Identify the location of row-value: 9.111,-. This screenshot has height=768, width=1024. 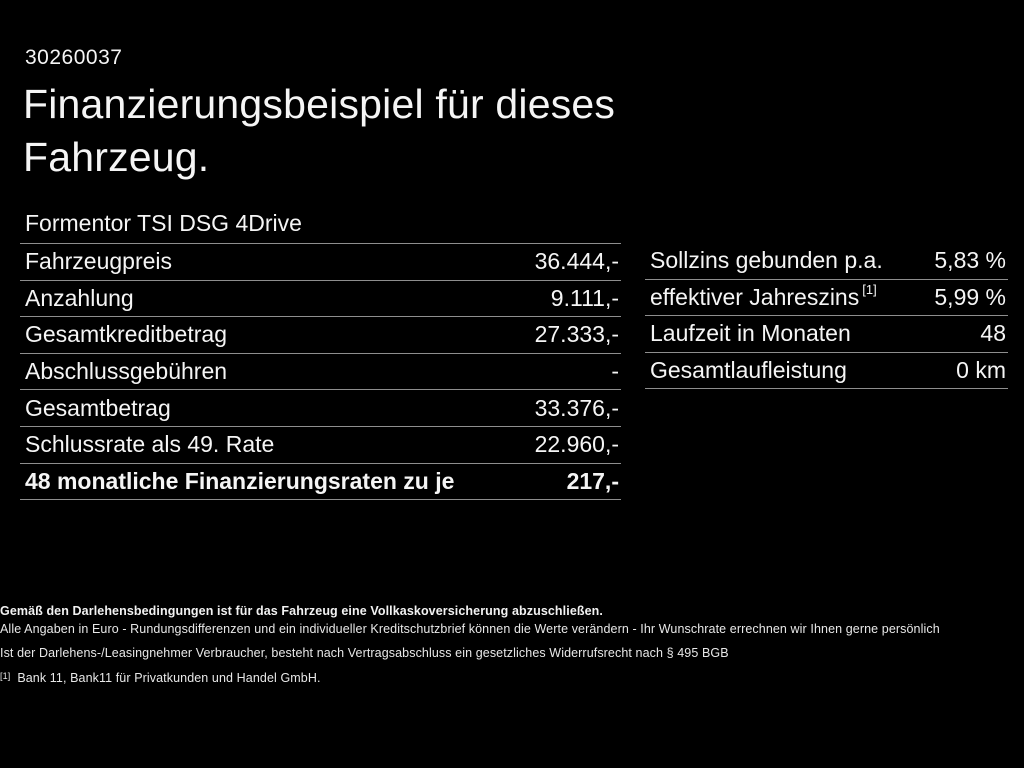
(584, 297).